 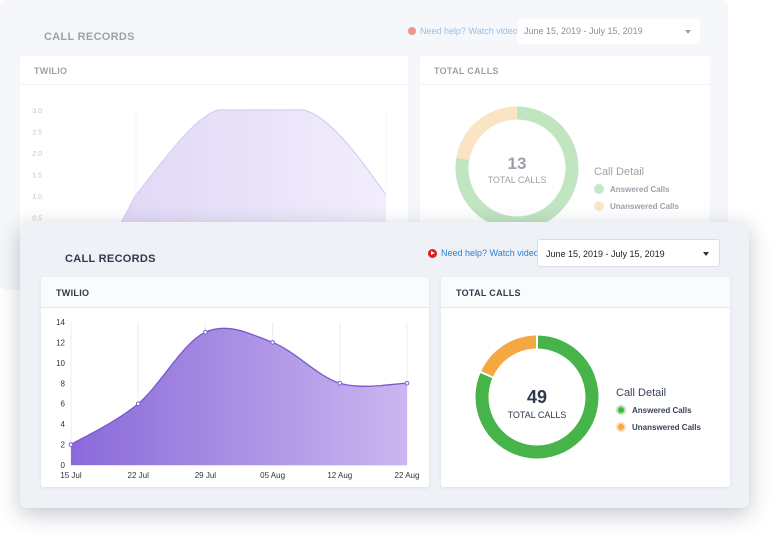 I want to click on total-calls-donut-chart: 49 TOTAL CALLS, so click(x=537, y=396).